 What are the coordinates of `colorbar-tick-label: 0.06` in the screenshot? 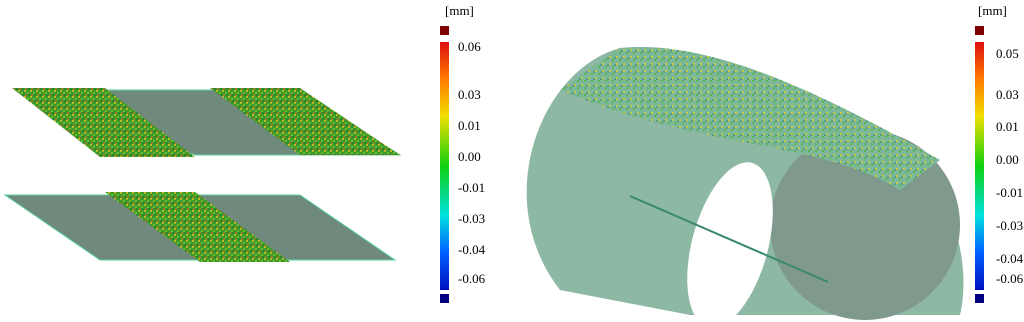 It's located at (469, 46).